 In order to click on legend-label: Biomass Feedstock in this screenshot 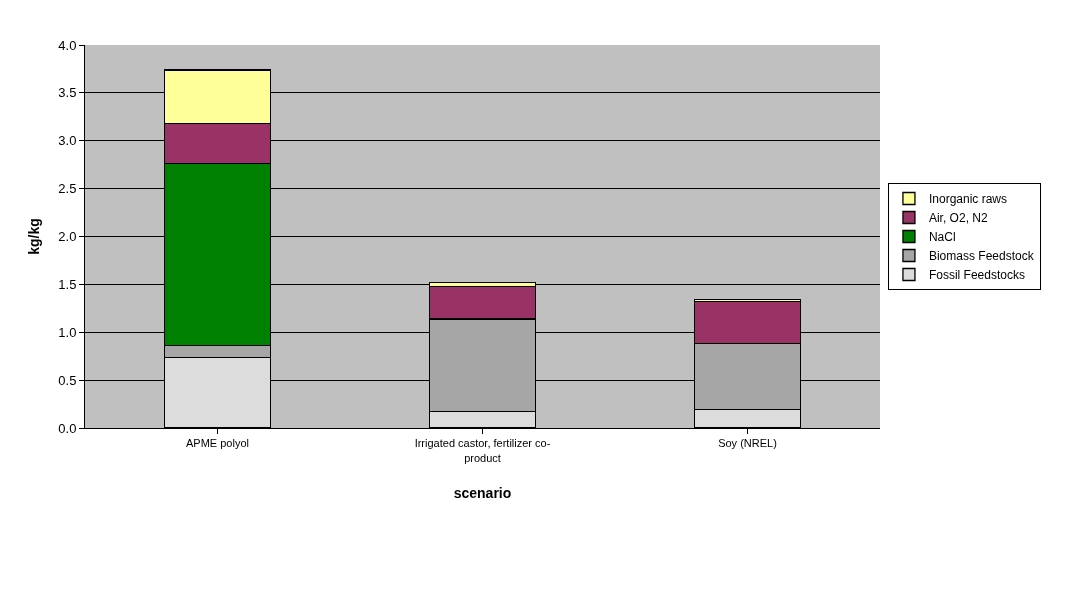, I will do `click(981, 256)`.